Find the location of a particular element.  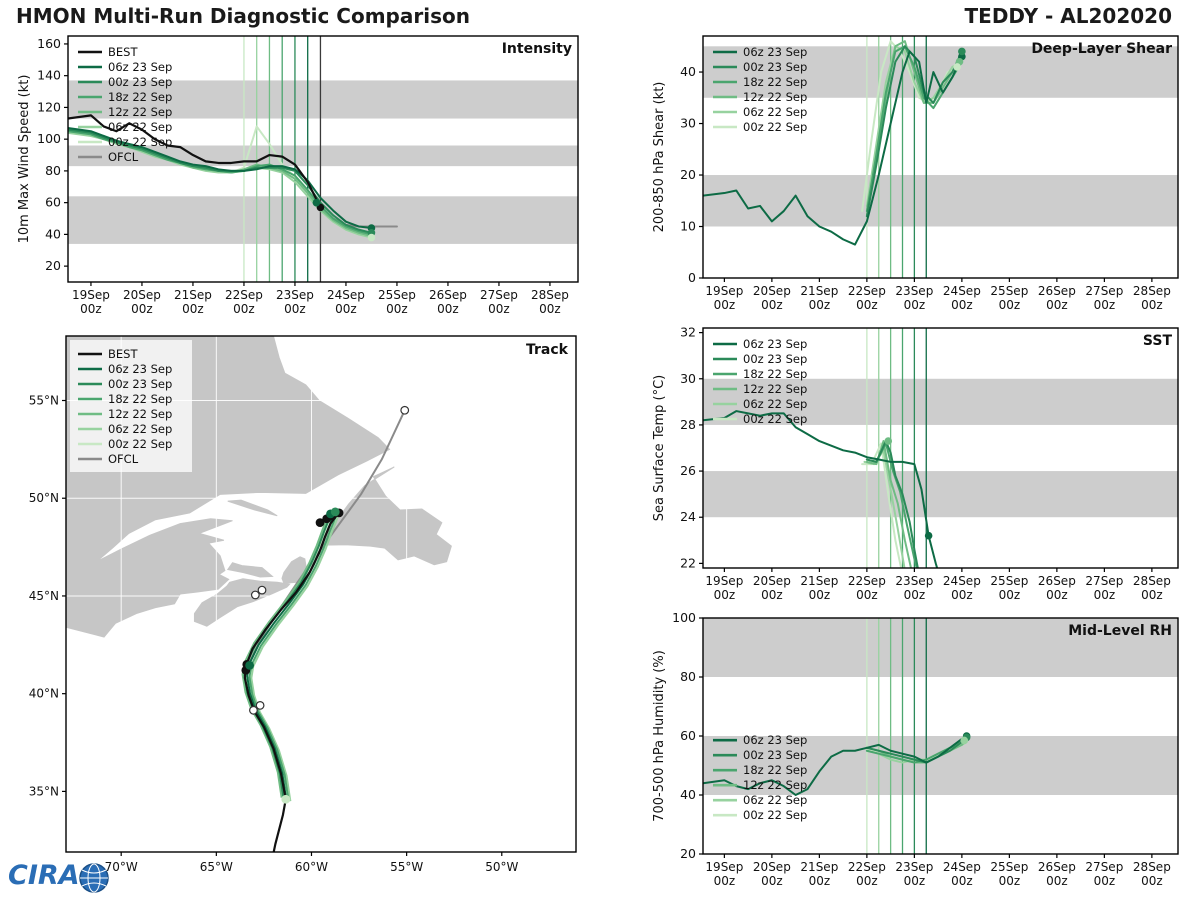

svg-text: 60°W is located at coordinates (311, 867).